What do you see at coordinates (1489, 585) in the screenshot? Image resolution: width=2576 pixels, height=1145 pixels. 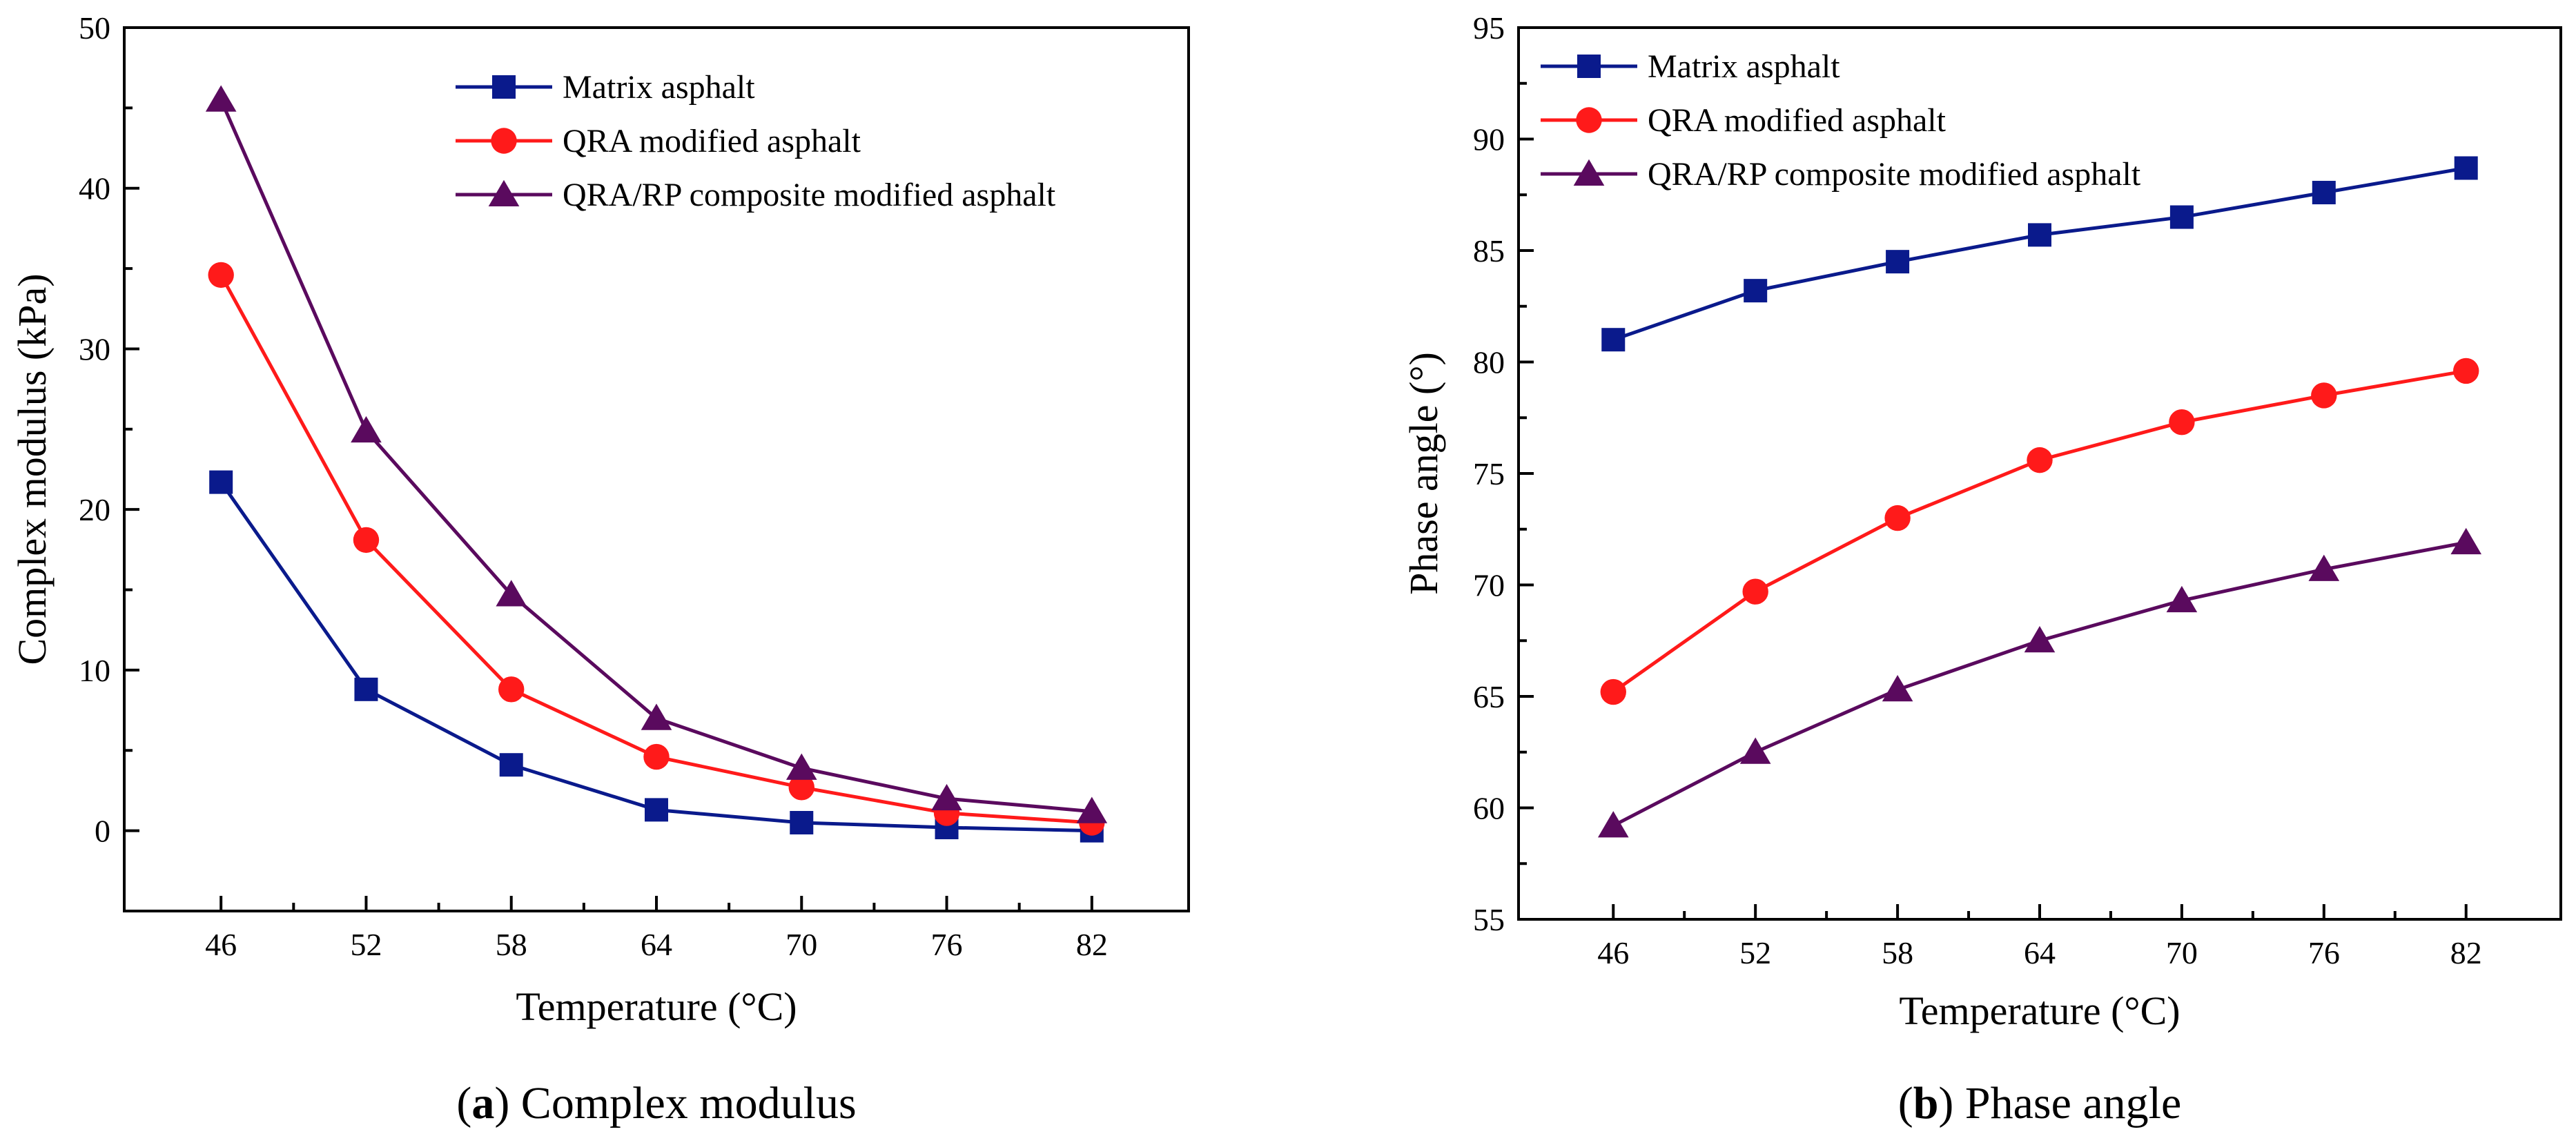 I see `y-tick-label: 70` at bounding box center [1489, 585].